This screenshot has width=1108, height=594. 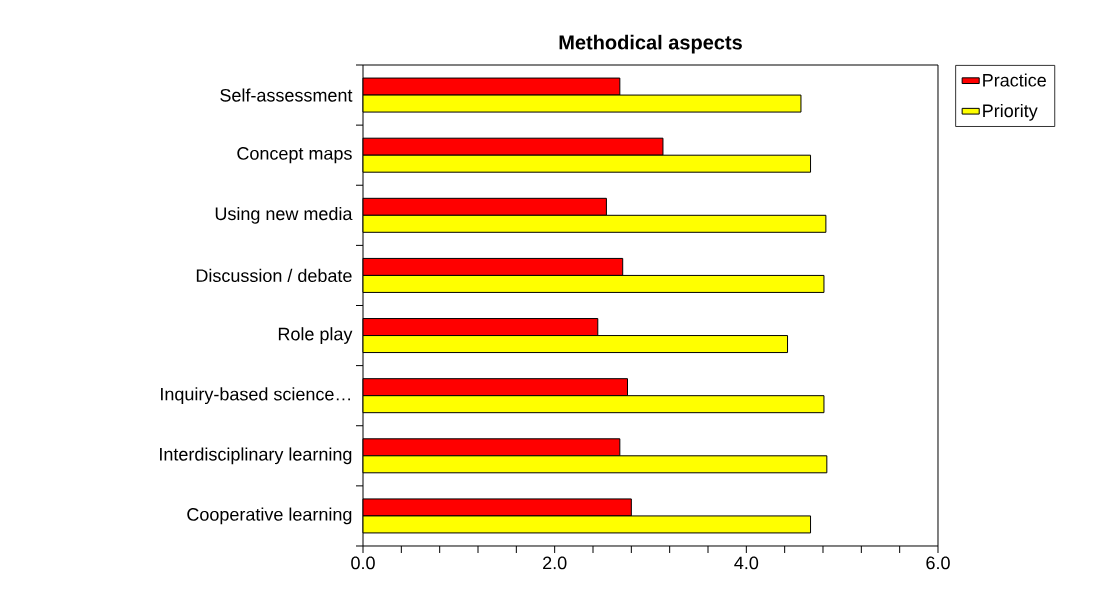 What do you see at coordinates (650, 44) in the screenshot?
I see `chart-title: Methodical aspects` at bounding box center [650, 44].